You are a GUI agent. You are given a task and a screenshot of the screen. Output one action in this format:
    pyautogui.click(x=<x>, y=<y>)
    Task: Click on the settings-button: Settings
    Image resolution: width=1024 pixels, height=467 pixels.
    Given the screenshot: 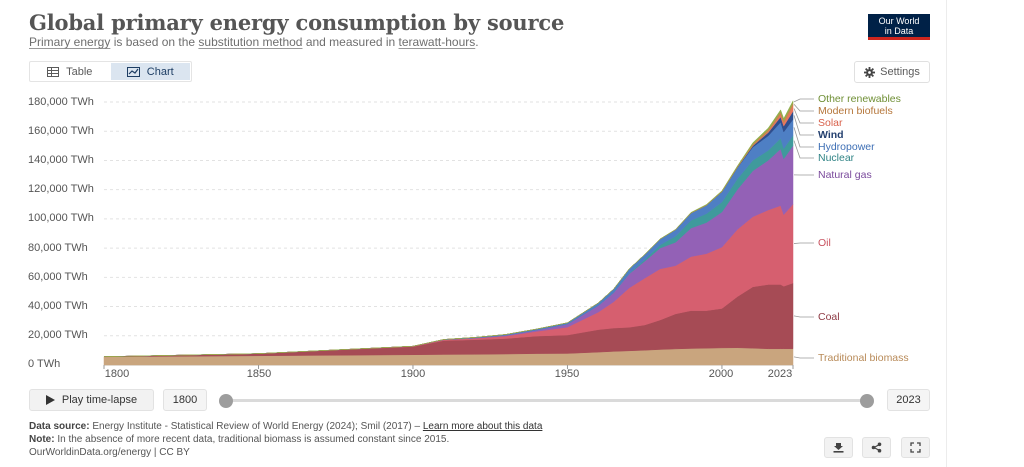 What is the action you would take?
    pyautogui.click(x=892, y=72)
    